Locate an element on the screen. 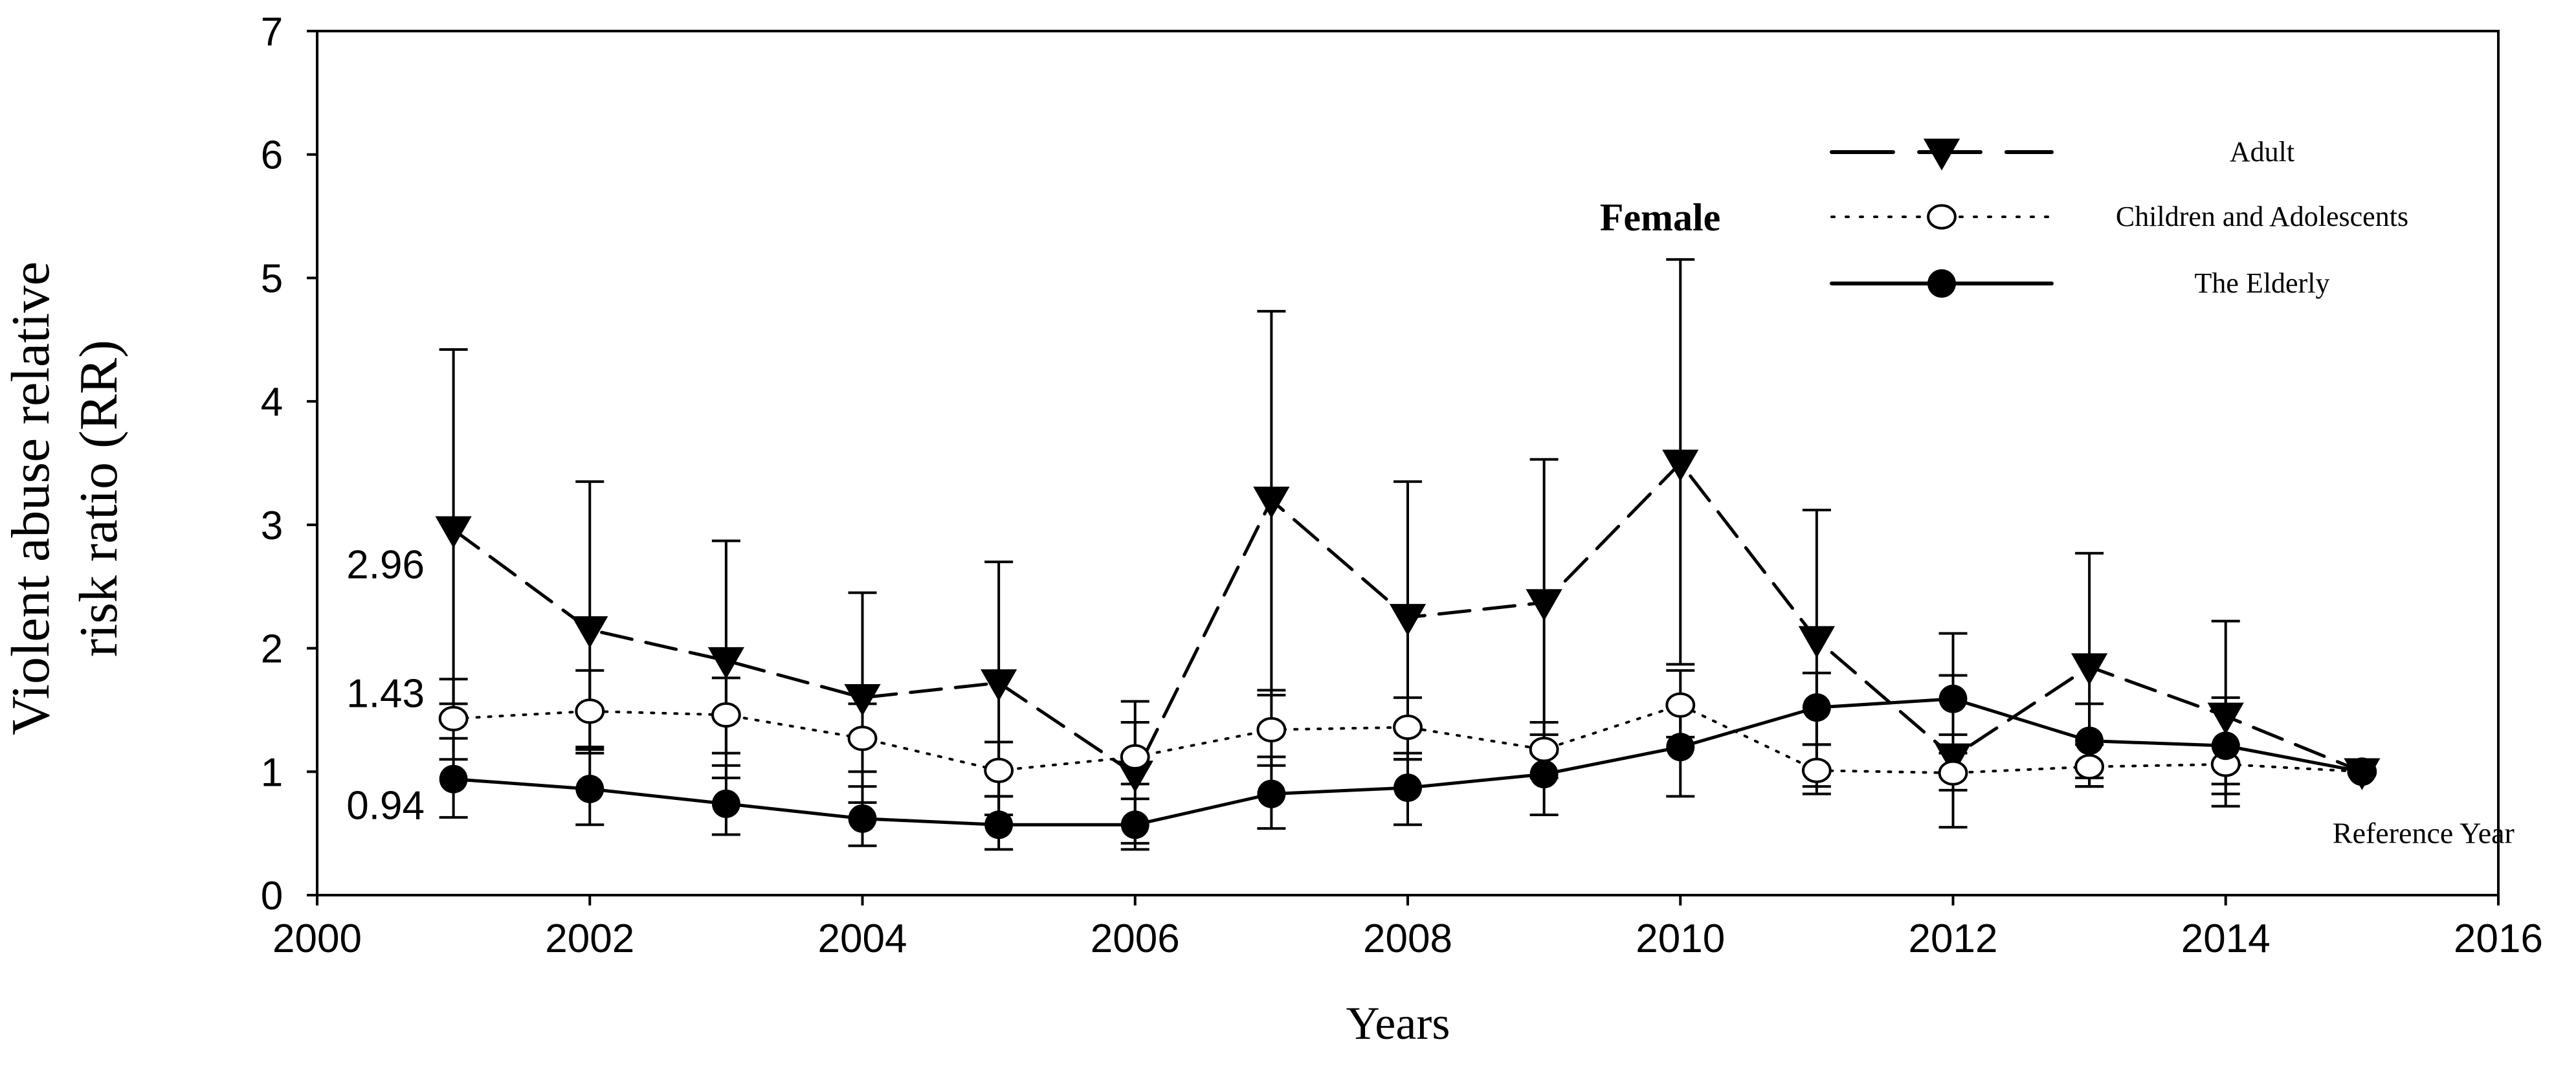 The height and width of the screenshot is (1066, 2576). x-tick-label-2002: 2002 is located at coordinates (589, 938).